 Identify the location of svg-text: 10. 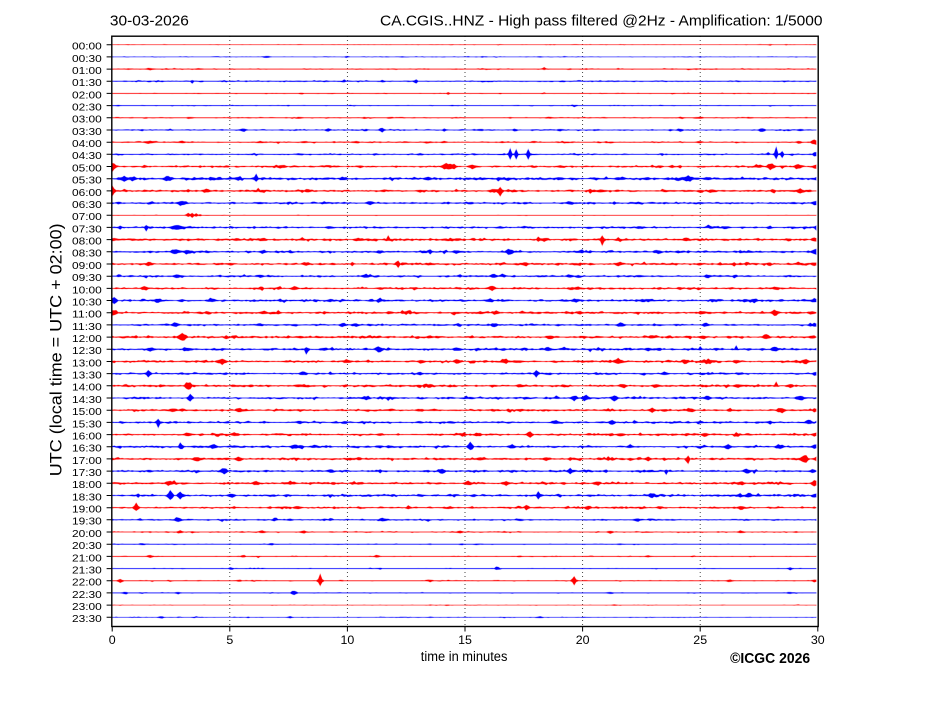
(348, 640).